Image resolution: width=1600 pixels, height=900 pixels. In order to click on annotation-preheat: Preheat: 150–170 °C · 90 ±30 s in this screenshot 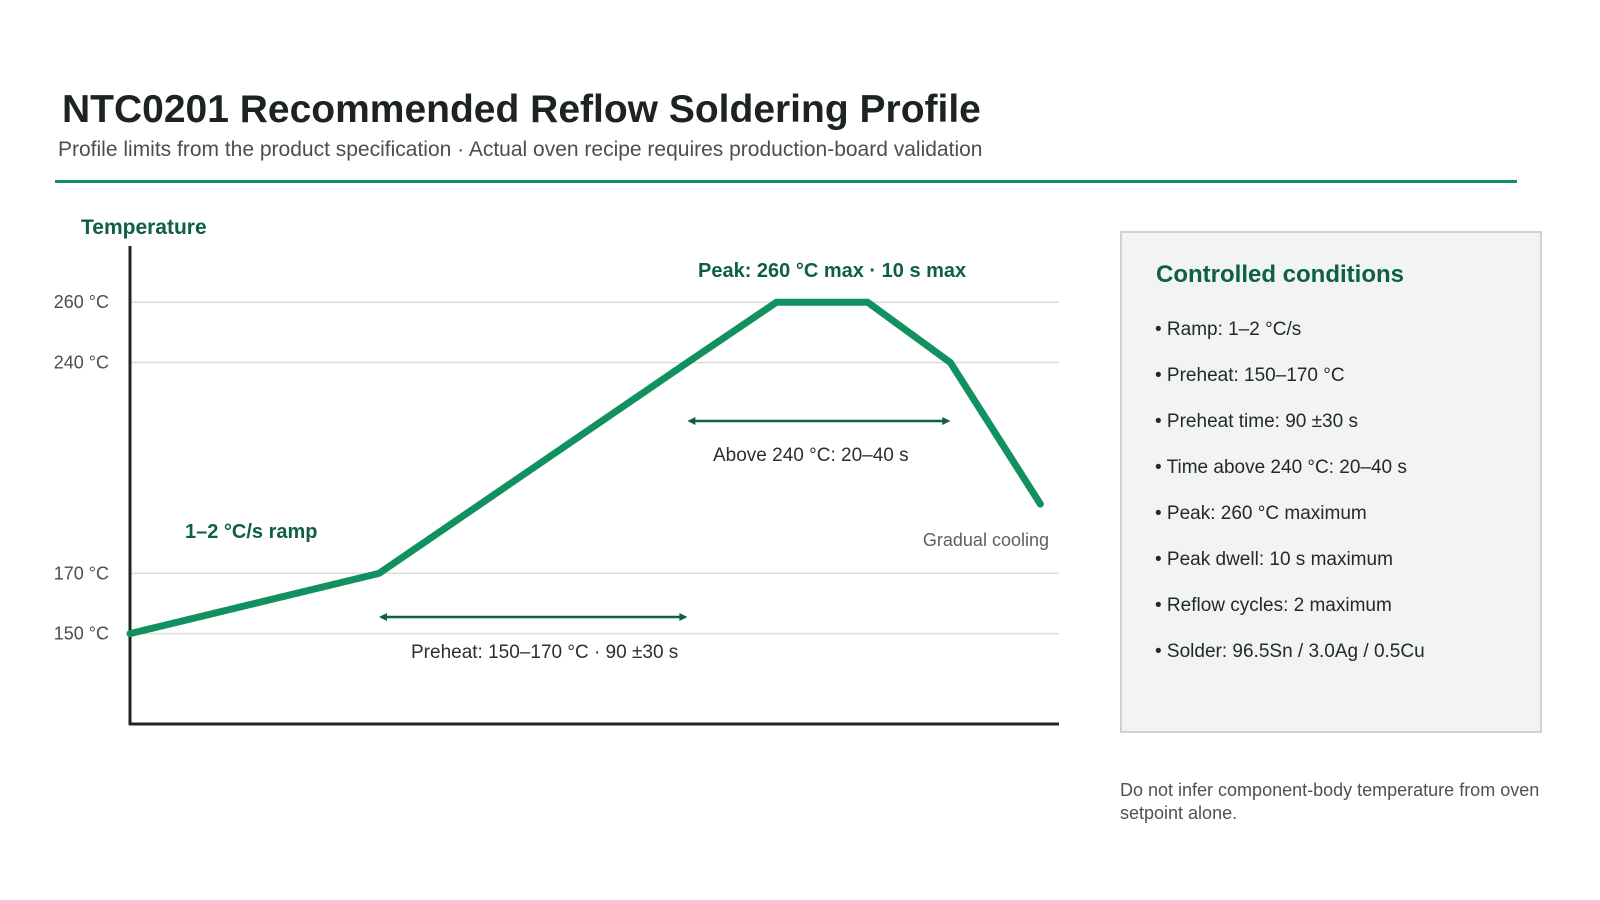, I will do `click(544, 652)`.